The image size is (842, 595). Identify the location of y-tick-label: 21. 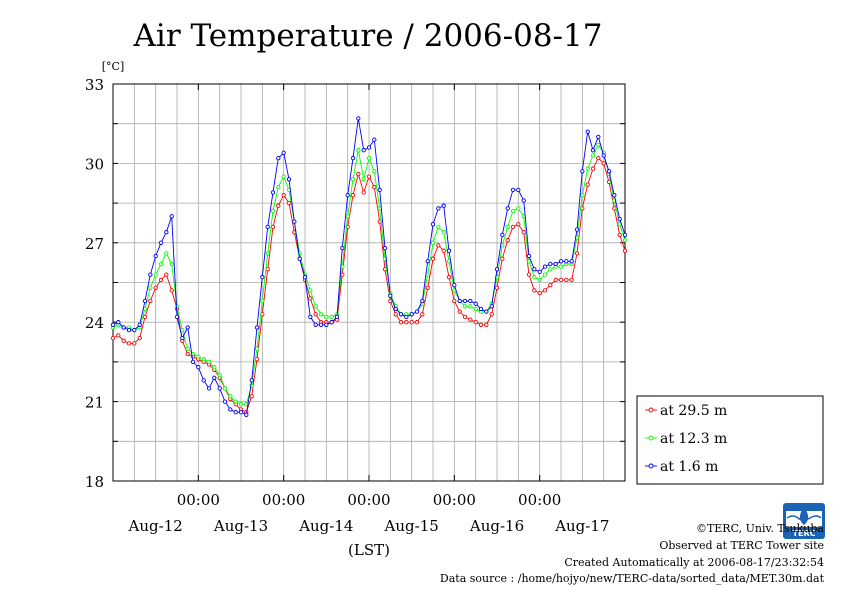
(94, 403).